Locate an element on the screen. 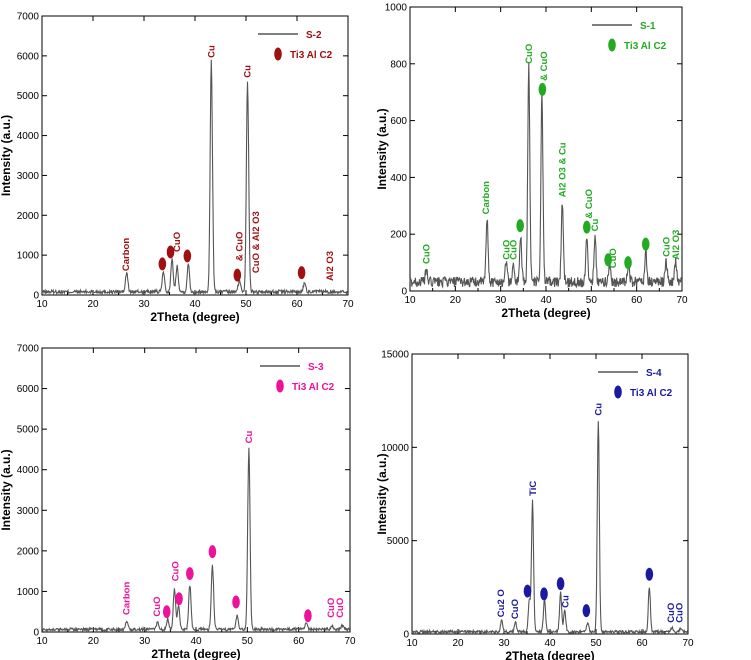 This screenshot has height=660, width=751. y-tick-label: 3000 is located at coordinates (28, 176).